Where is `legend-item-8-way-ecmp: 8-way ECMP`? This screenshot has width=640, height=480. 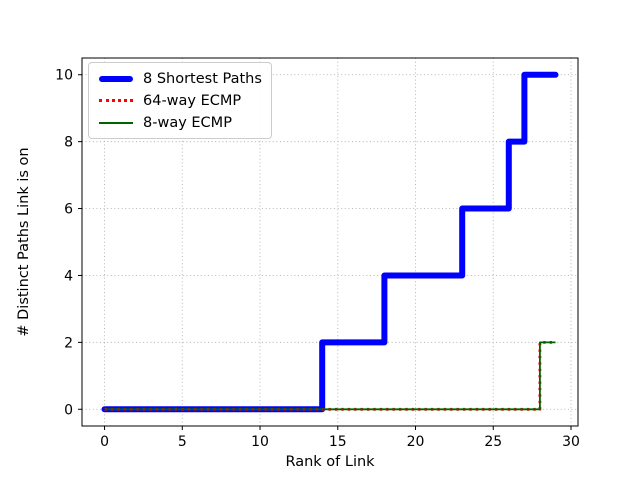 legend-item-8-way-ecmp: 8-way ECMP is located at coordinates (180, 122).